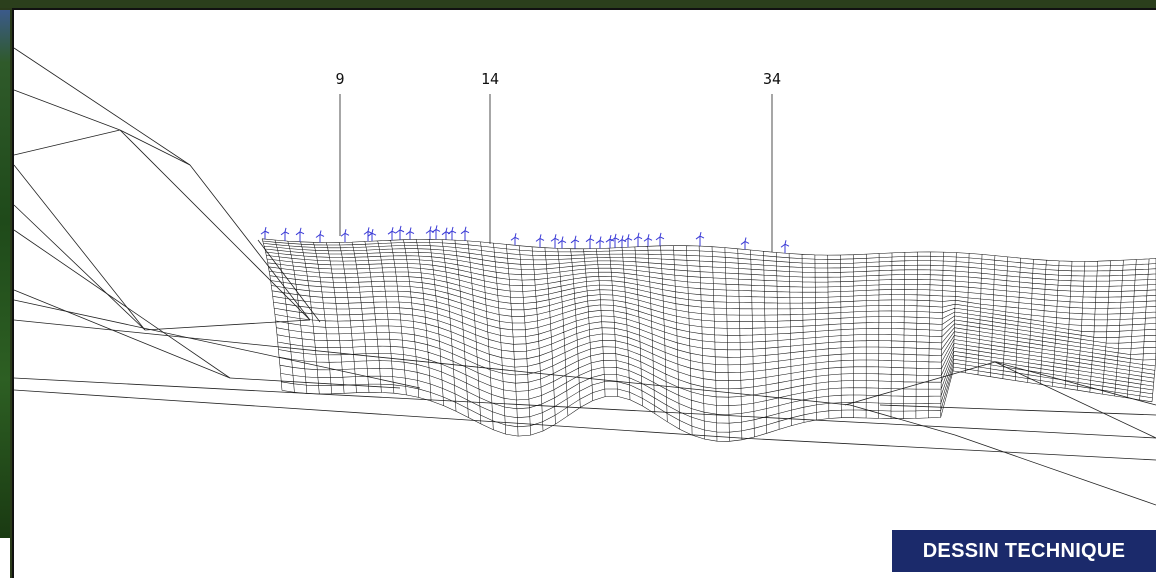 The width and height of the screenshot is (1156, 578). Describe the element at coordinates (339, 79) in the screenshot. I see `marker-label-9: 9` at that location.